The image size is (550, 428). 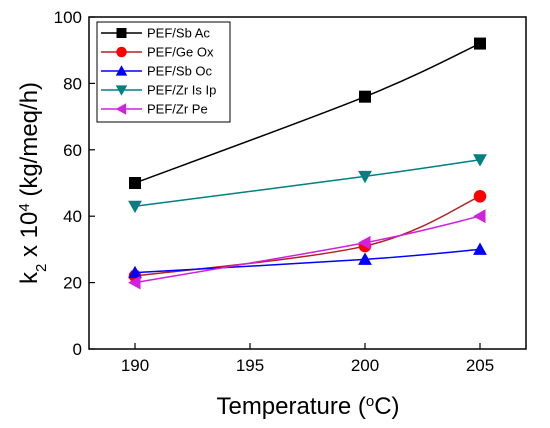 I want to click on x-tick-label: 205, so click(x=480, y=365).